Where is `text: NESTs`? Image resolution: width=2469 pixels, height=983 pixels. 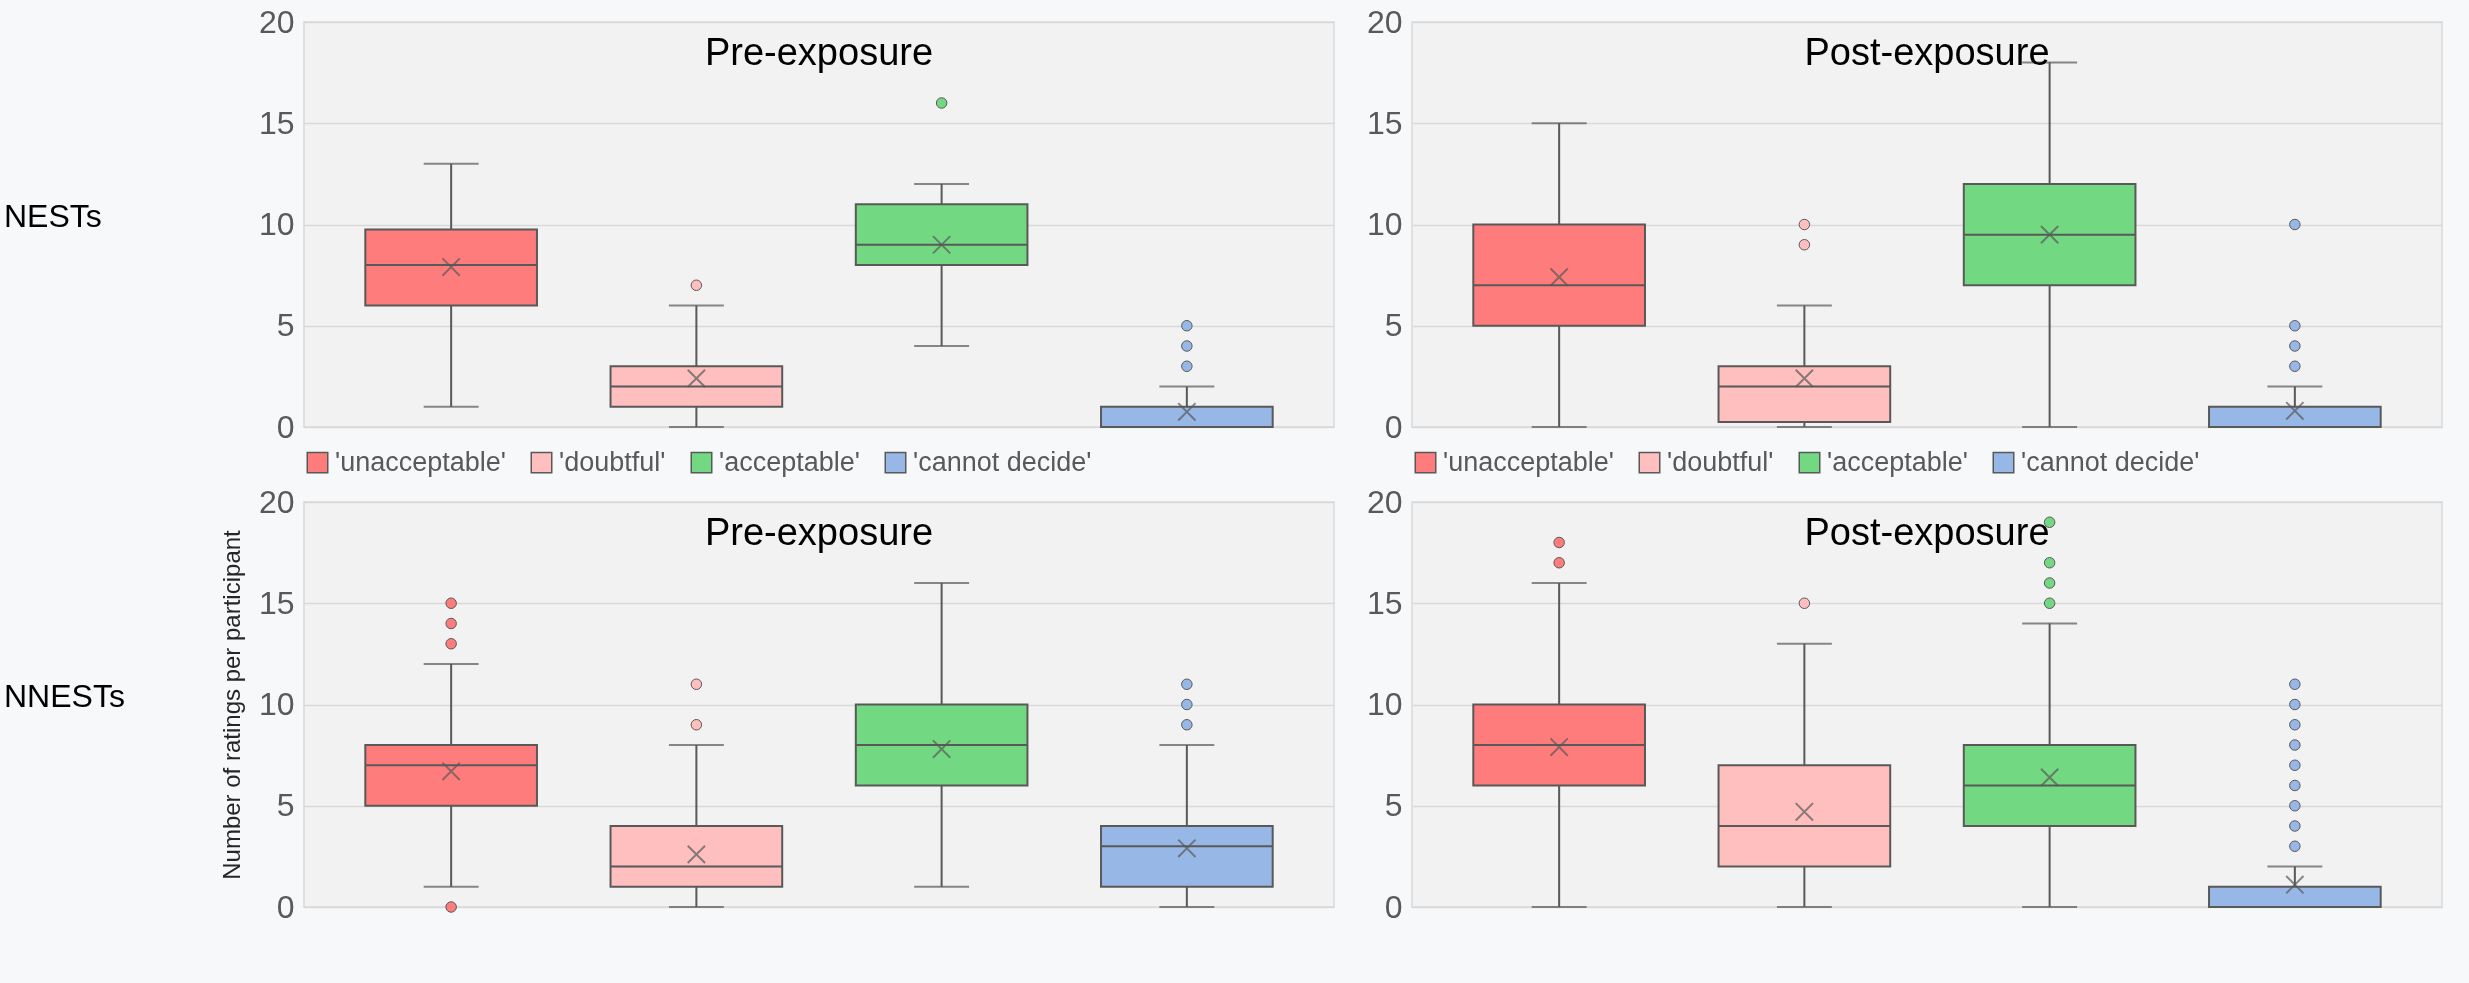 text: NESTs is located at coordinates (53, 215).